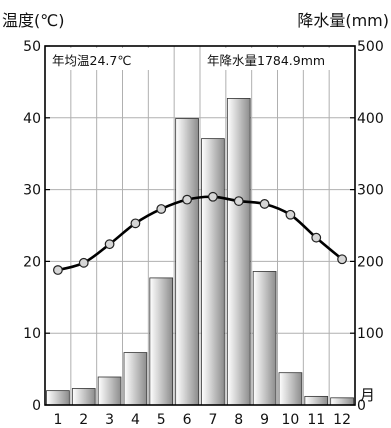 Image resolution: width=391 pixels, height=428 pixels. What do you see at coordinates (370, 334) in the screenshot?
I see `right-axis-tick-label: 100` at bounding box center [370, 334].